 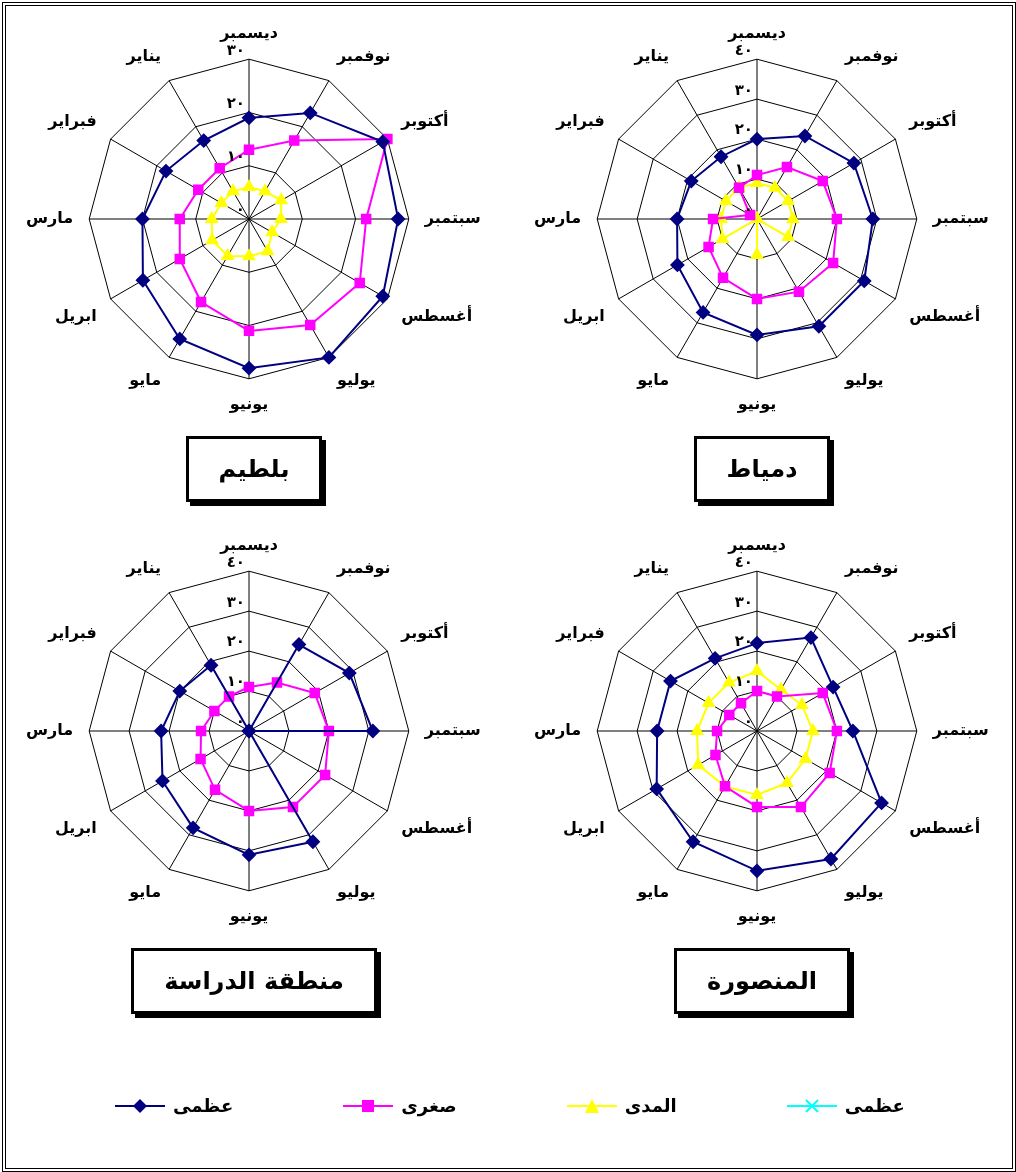 I want to click on text: منطقة الدراسة, so click(x=254, y=981).